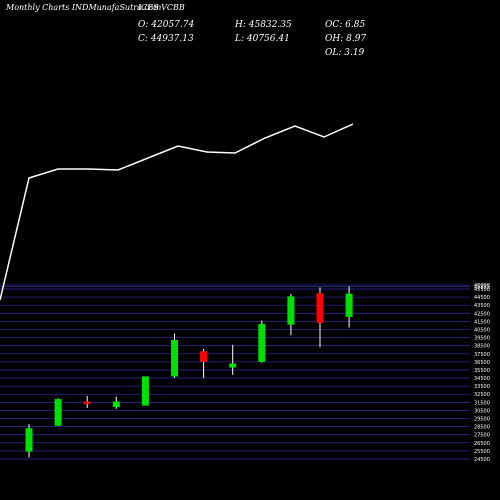  Describe the element at coordinates (482, 387) in the screenshot. I see `y-tick-label: 33500` at that location.